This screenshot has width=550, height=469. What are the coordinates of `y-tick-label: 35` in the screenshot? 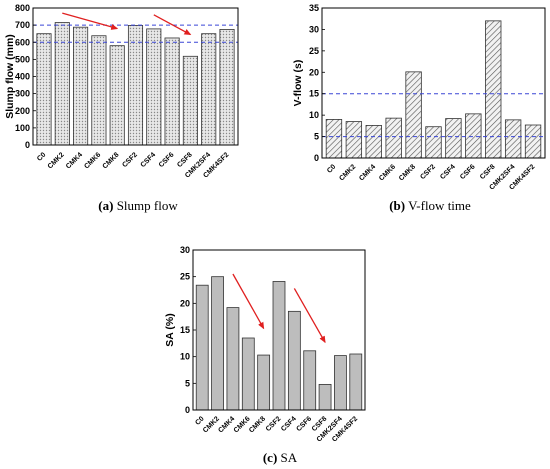 It's located at (314, 8).